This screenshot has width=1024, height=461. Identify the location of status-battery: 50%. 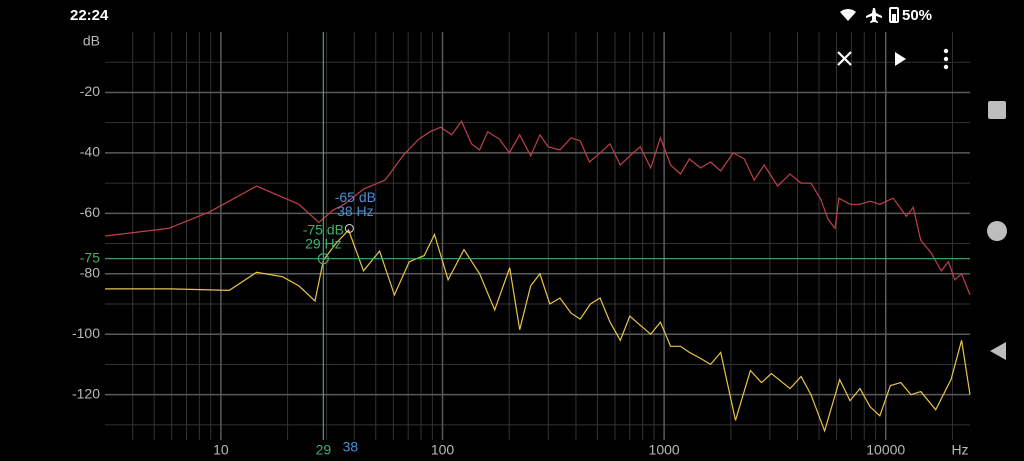
(917, 15).